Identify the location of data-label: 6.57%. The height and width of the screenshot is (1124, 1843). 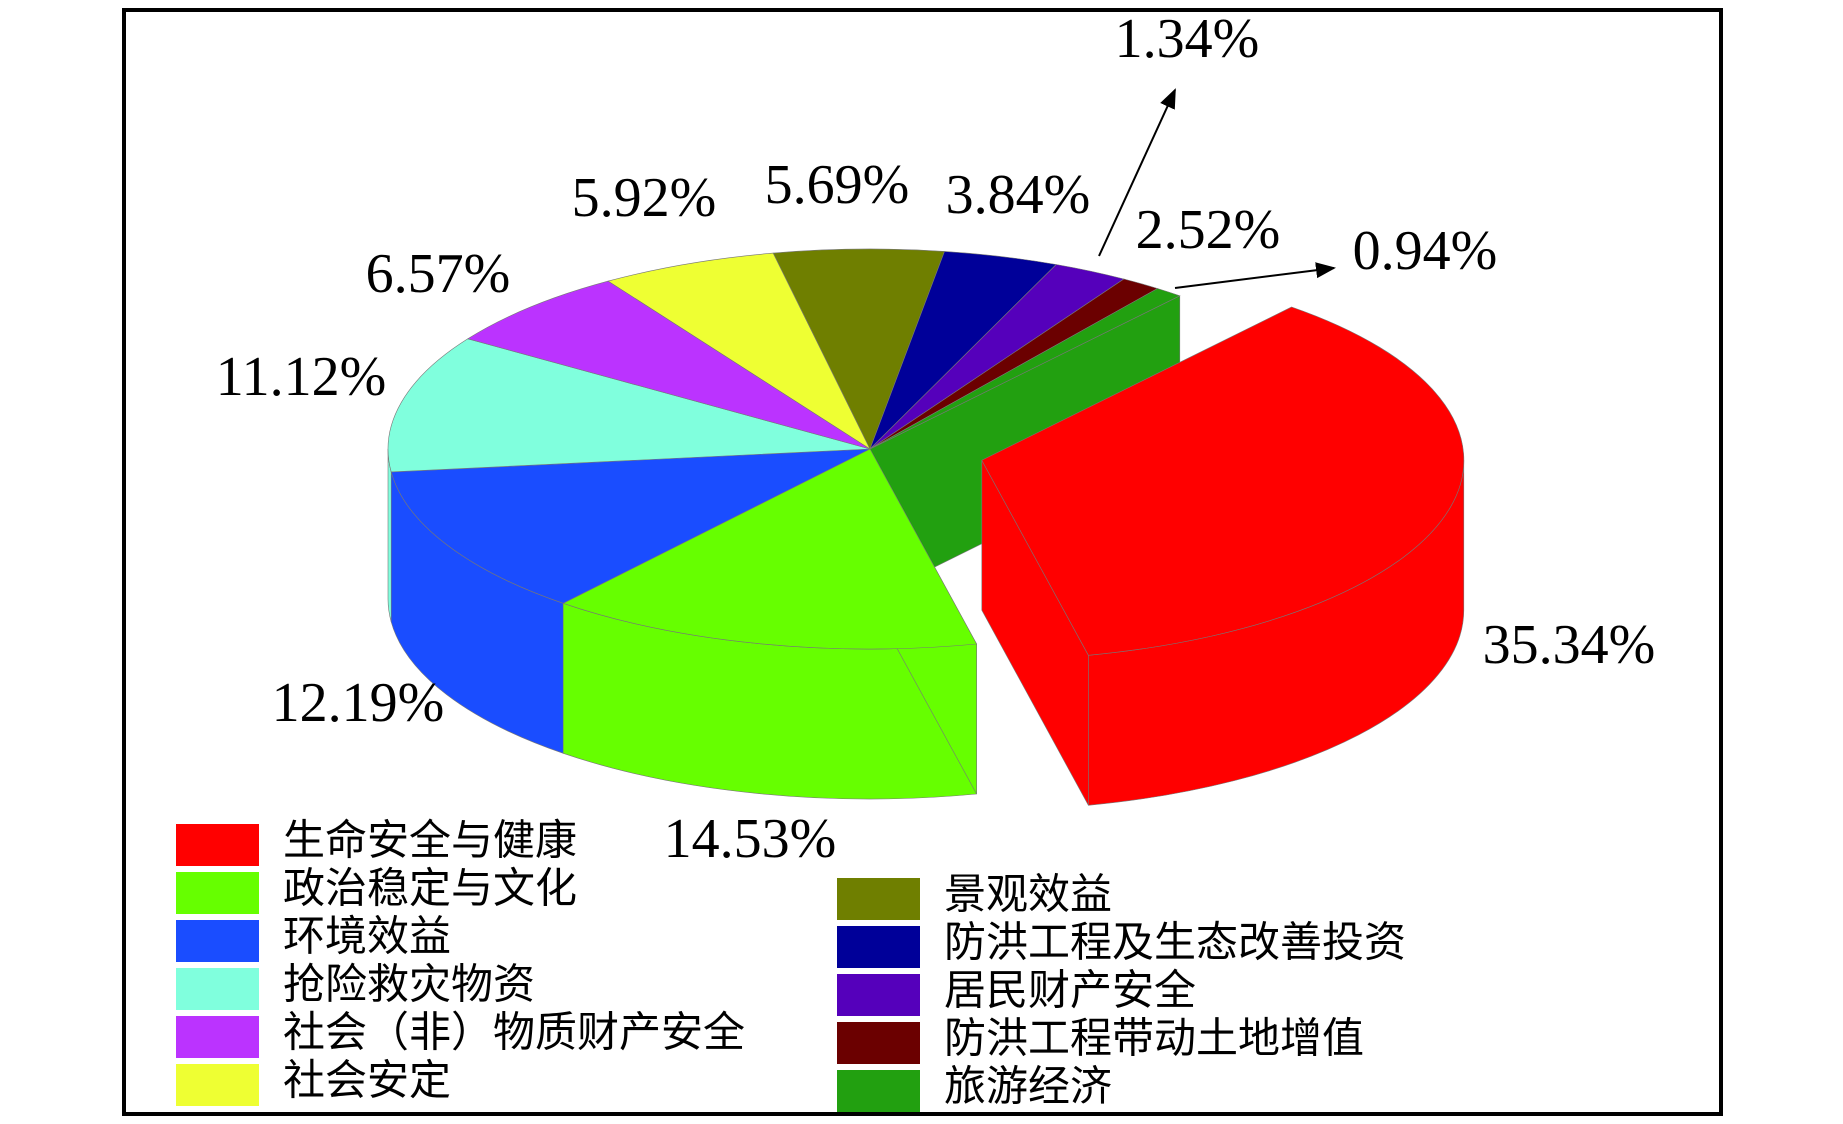
(438, 274).